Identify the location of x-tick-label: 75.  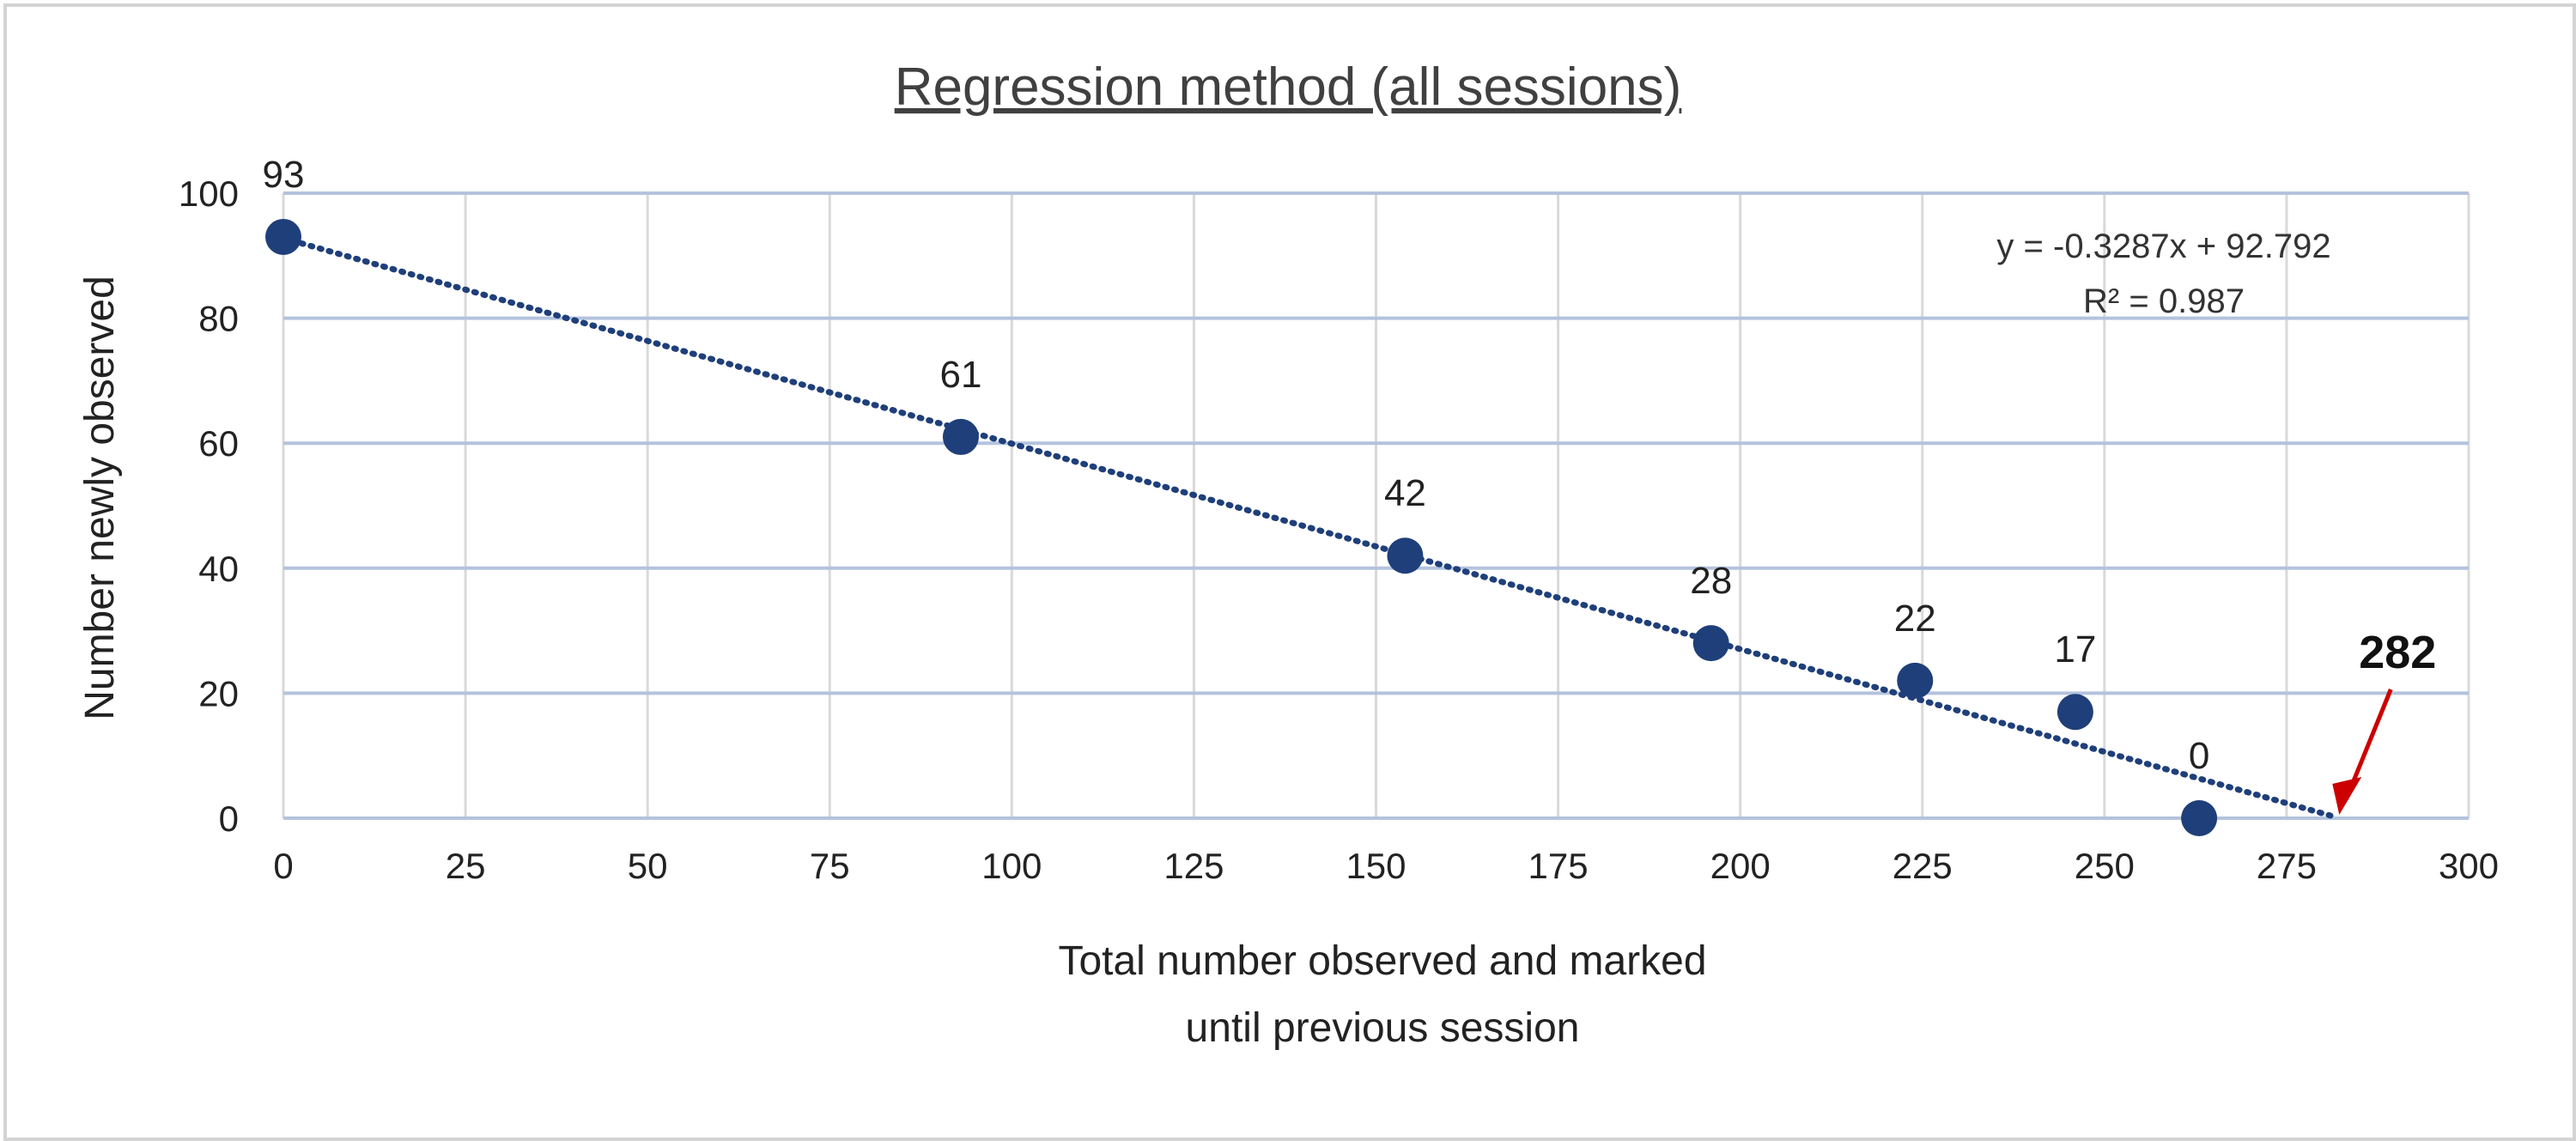
(830, 866).